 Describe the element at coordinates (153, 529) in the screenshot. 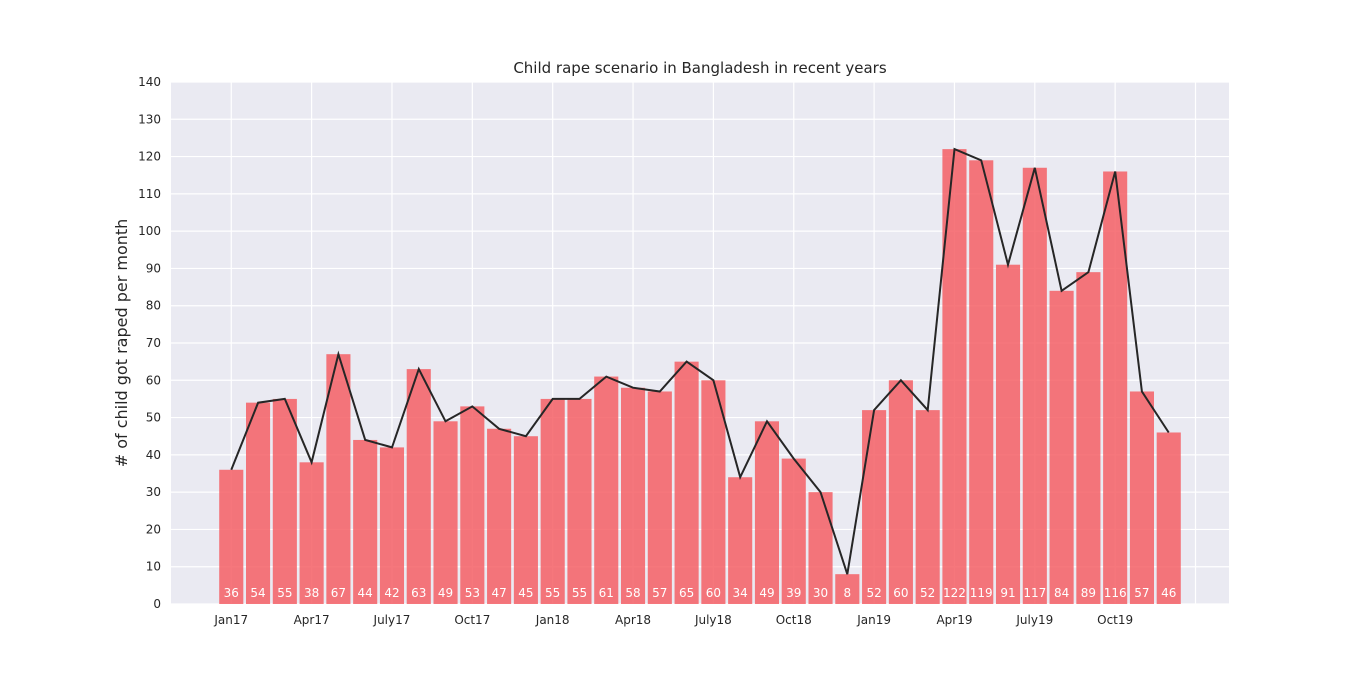

I see `y-tick-label: 20` at that location.